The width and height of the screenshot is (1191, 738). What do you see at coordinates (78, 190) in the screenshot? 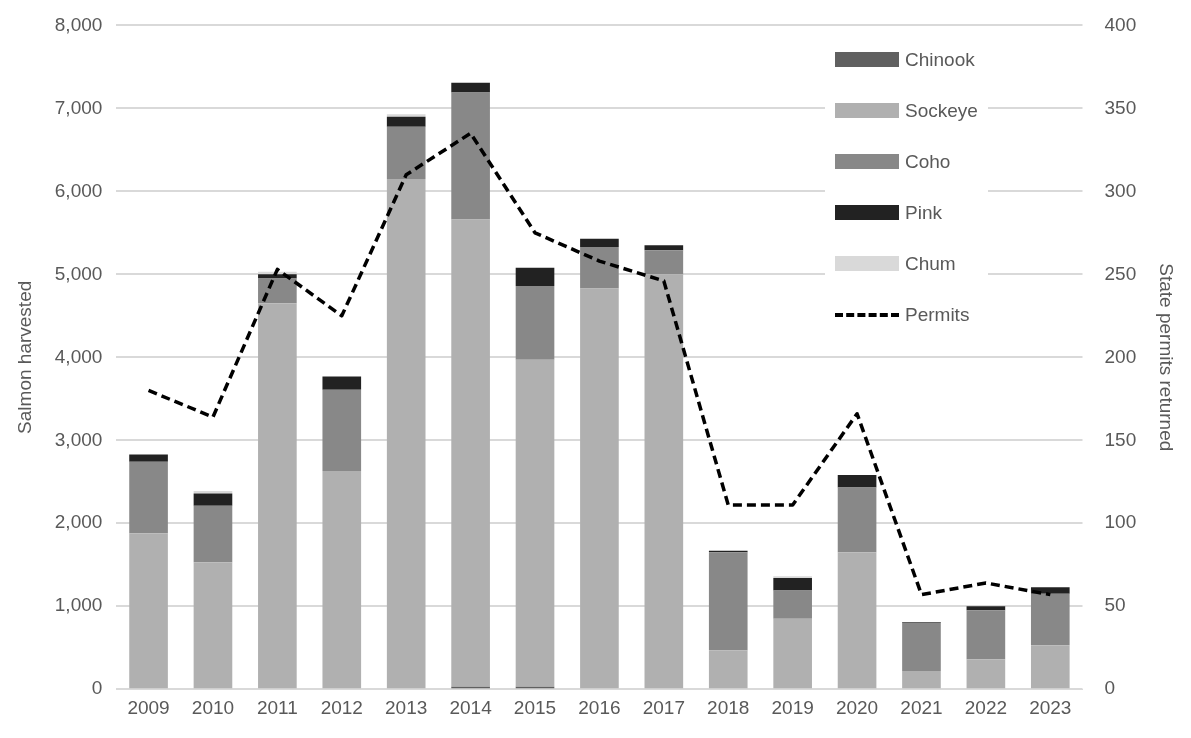
I see `y-tick-label: 6,000` at bounding box center [78, 190].